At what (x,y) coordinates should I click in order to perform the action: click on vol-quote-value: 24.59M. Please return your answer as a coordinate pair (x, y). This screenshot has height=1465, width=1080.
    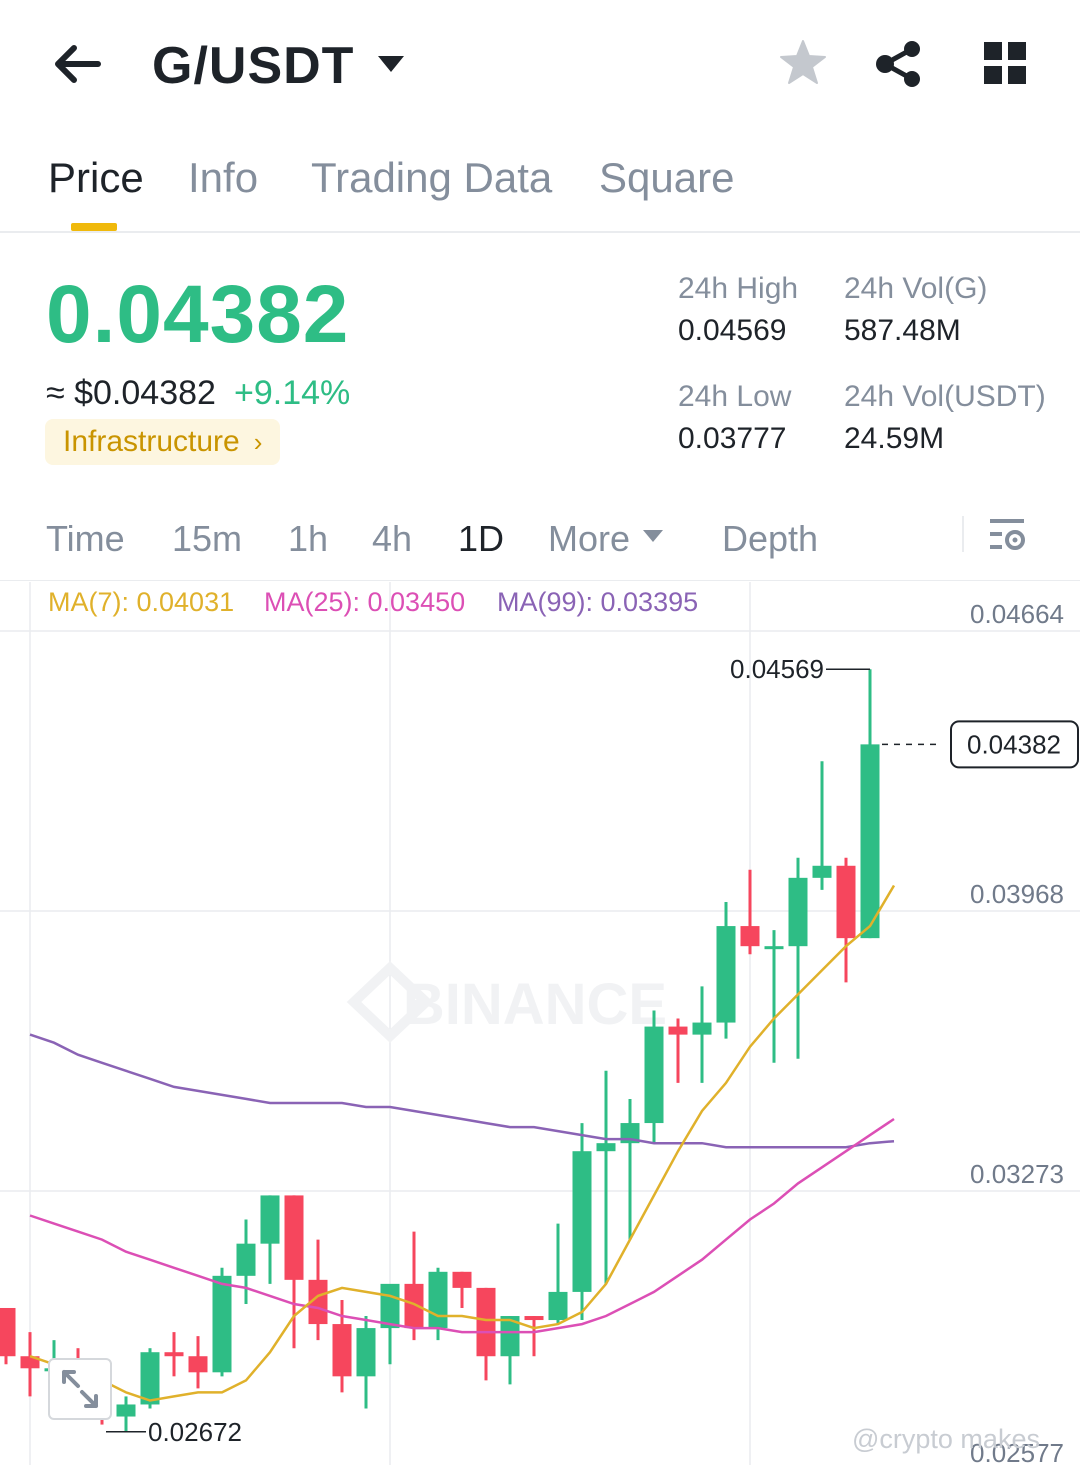
    Looking at the image, I should click on (894, 438).